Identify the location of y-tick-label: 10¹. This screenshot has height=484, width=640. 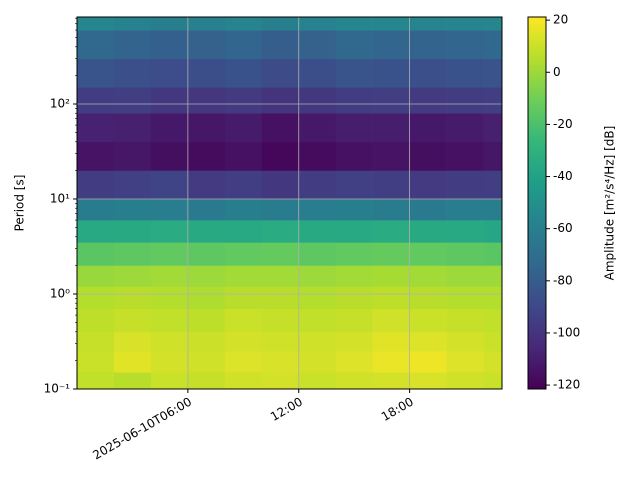
(60, 199).